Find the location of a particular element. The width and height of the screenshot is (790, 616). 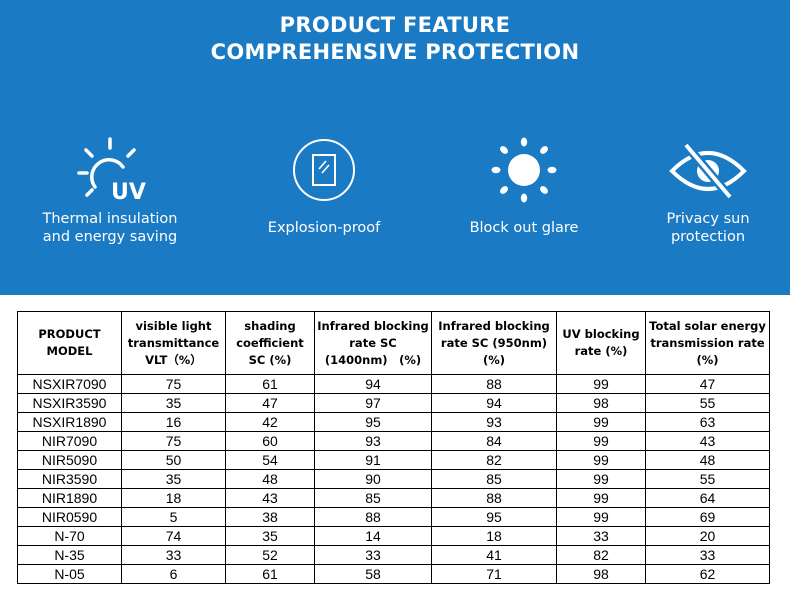

table-row: NIR0590 5 38 88 95 99 69 is located at coordinates (393, 517).